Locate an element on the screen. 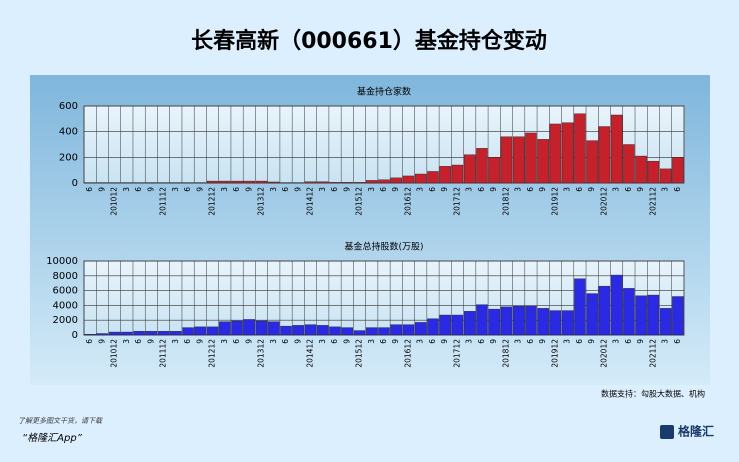  x-tick-label: 202012 is located at coordinates (603, 353).